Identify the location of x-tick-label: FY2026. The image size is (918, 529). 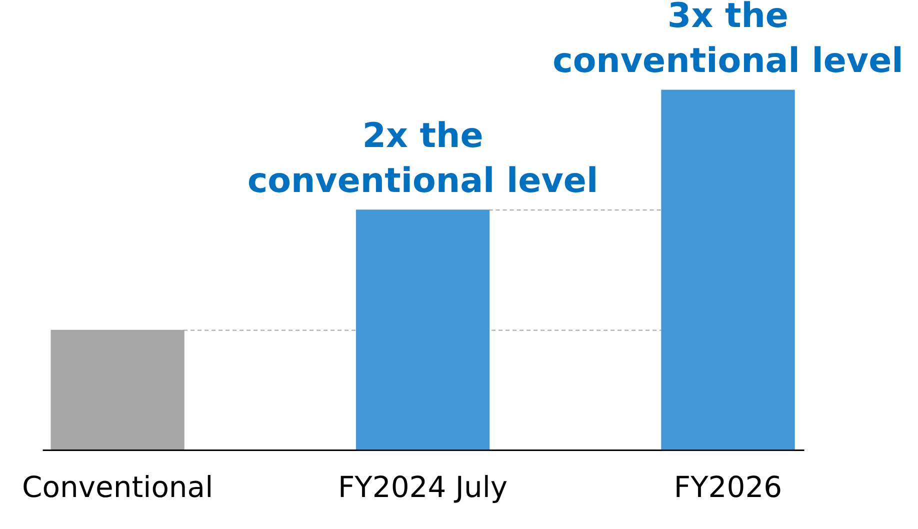
(728, 487).